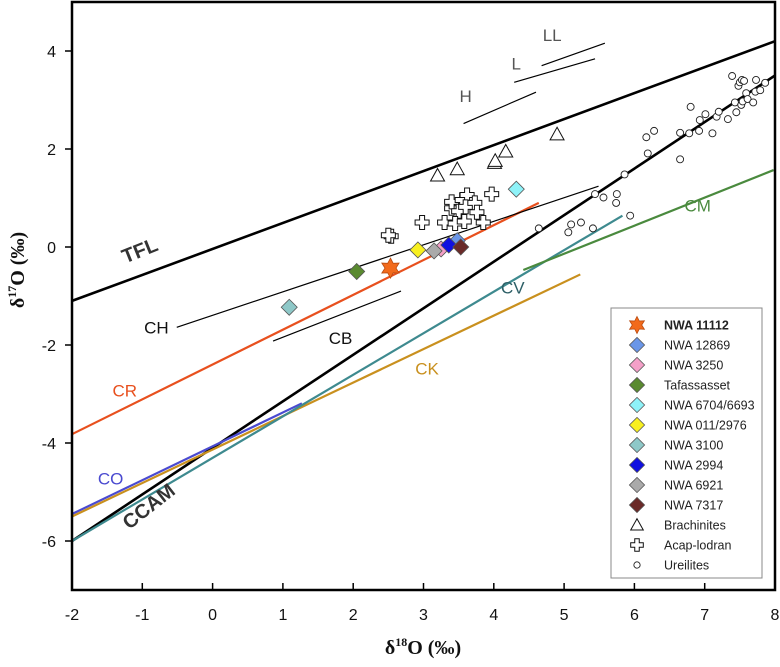 The width and height of the screenshot is (780, 667). What do you see at coordinates (637, 325) in the screenshot?
I see `legend-marker-star` at bounding box center [637, 325].